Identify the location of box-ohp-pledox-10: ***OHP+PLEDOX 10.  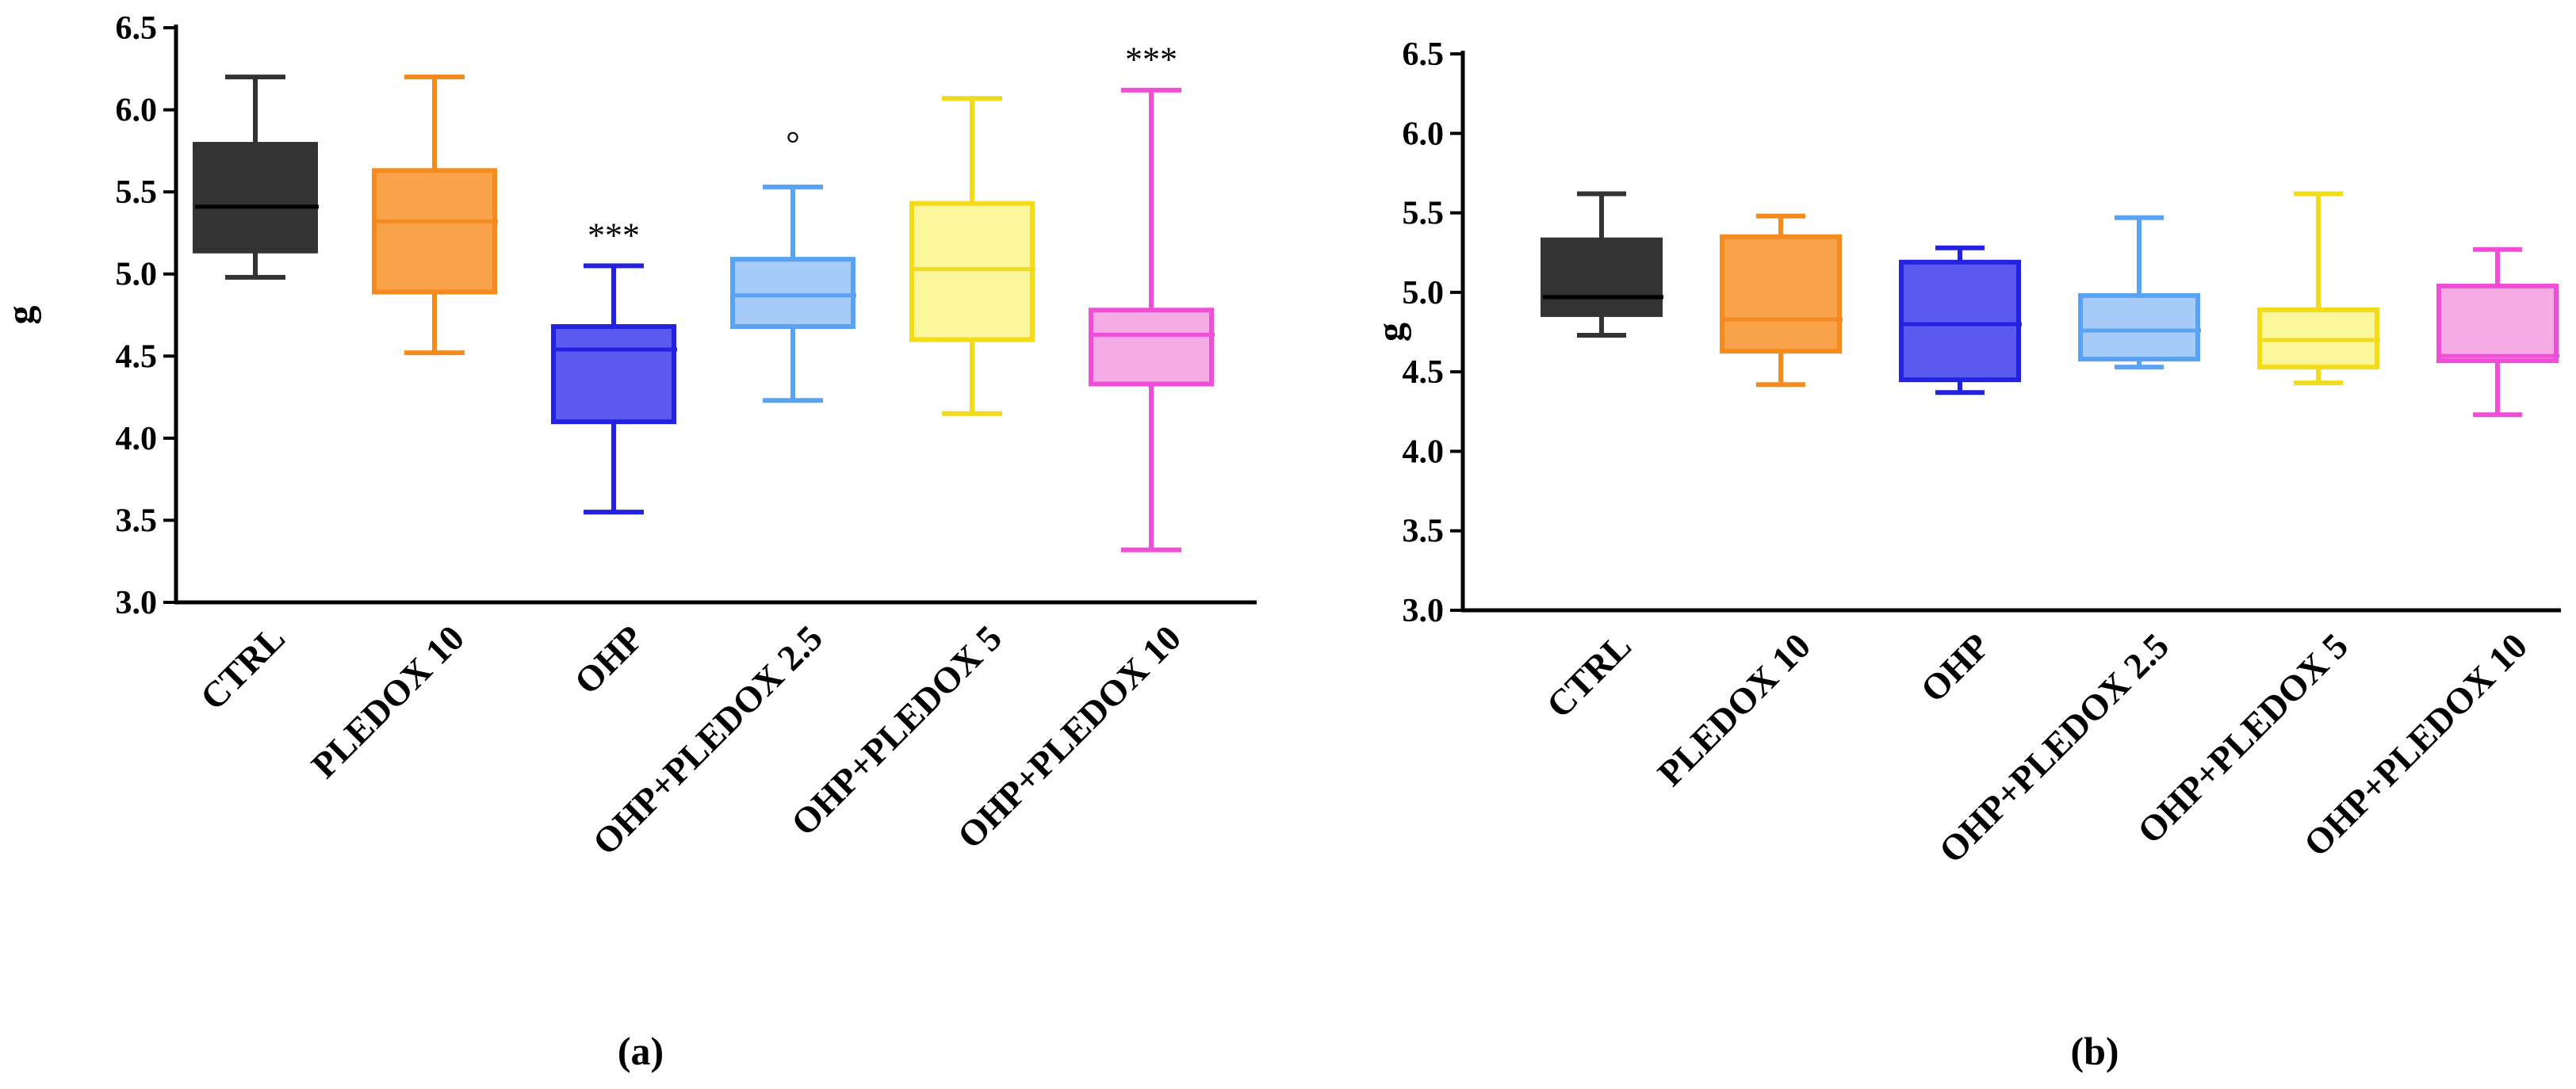
(1082, 448).